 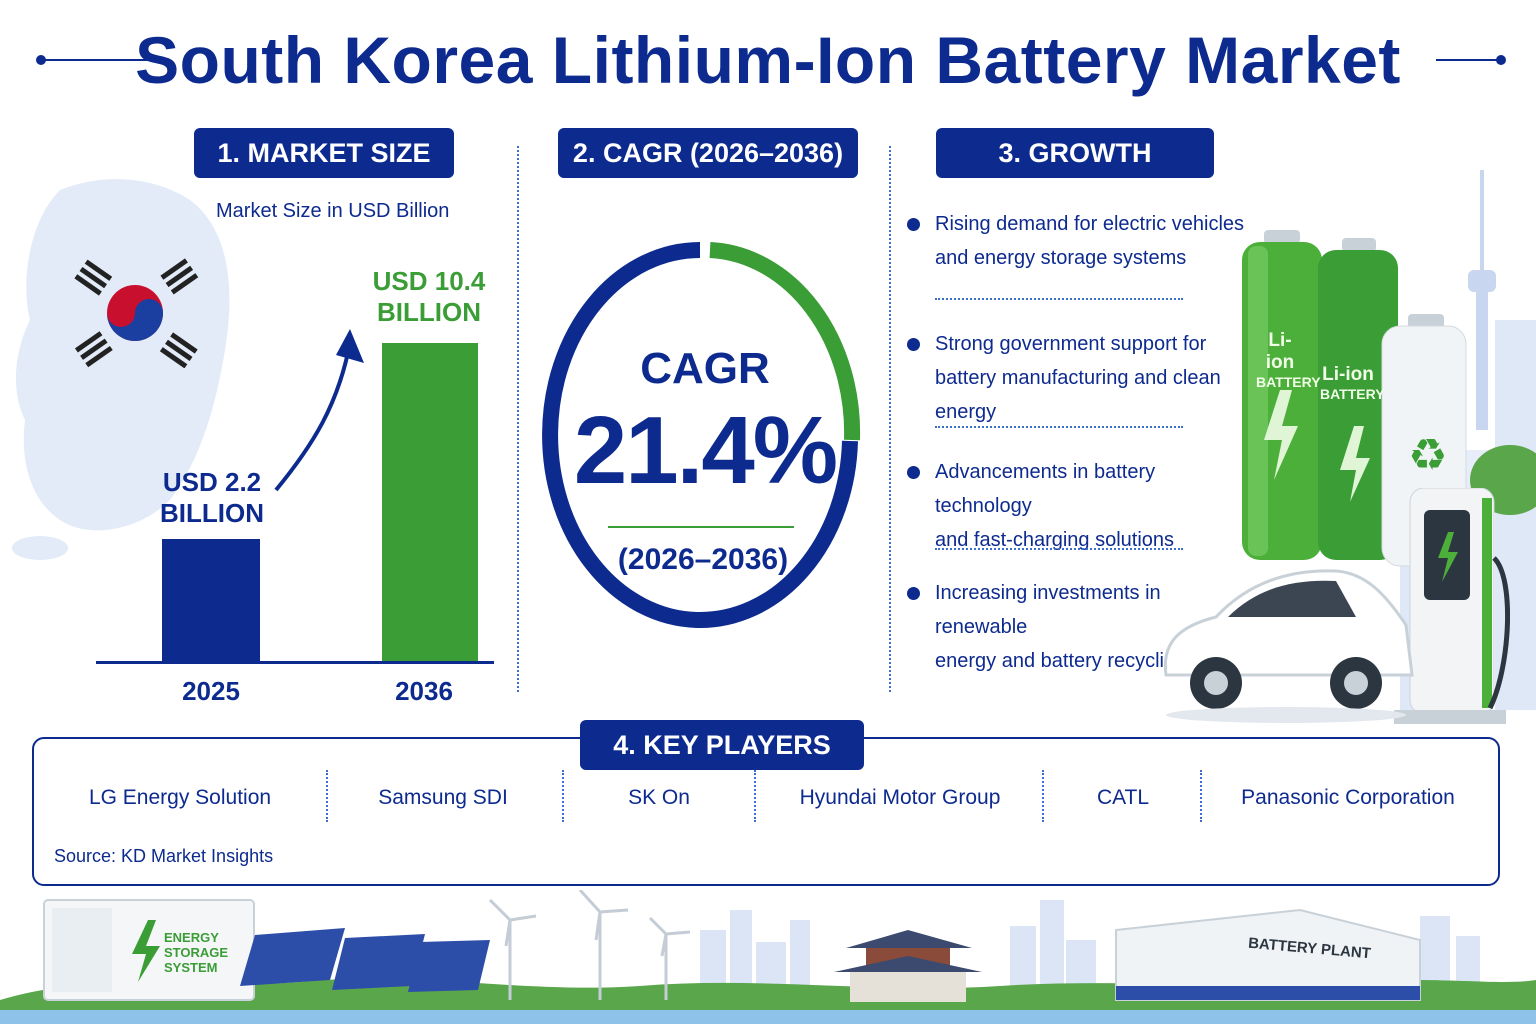 What do you see at coordinates (1280, 351) in the screenshot?
I see `battery-big-label-line1: Li-ion` at bounding box center [1280, 351].